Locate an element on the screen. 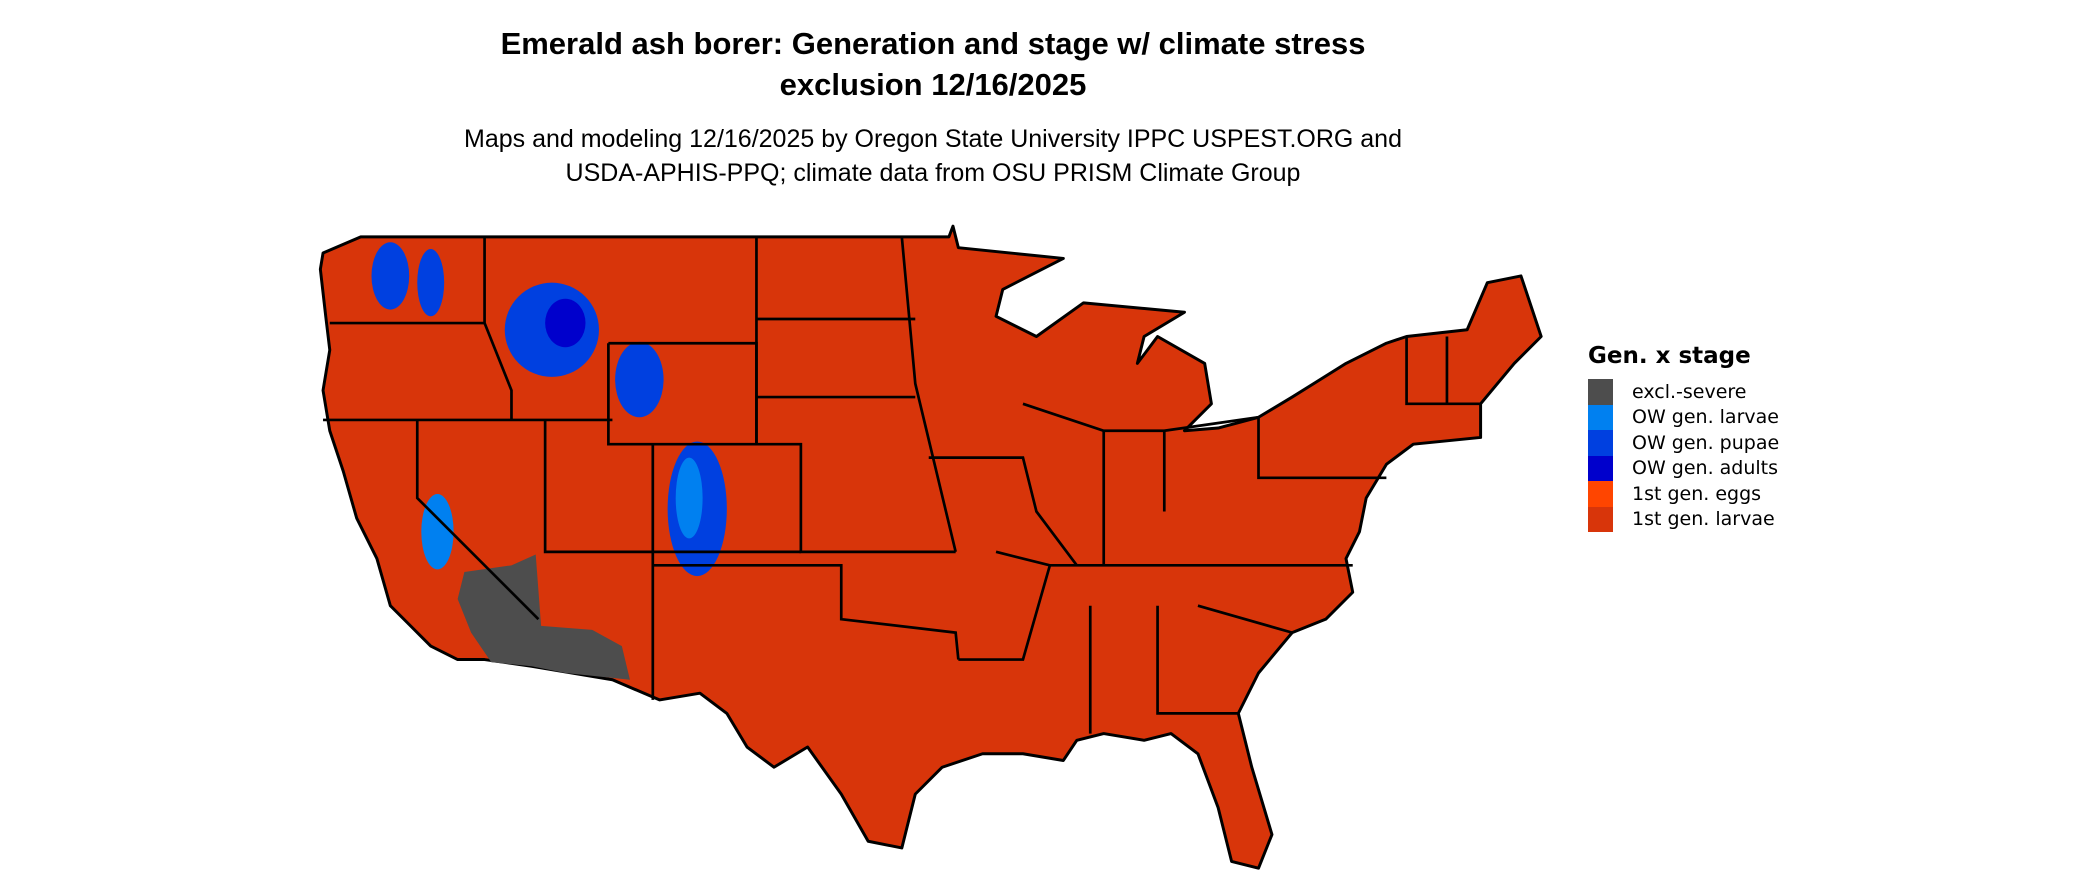  map-title-line2: exclusion 12/16/2025 is located at coordinates (933, 84).